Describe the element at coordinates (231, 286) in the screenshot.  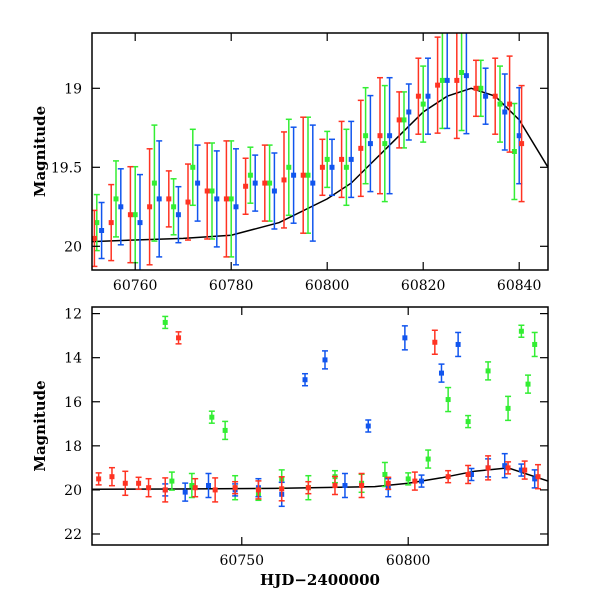
I see `x-tick-label: 60780` at that location.